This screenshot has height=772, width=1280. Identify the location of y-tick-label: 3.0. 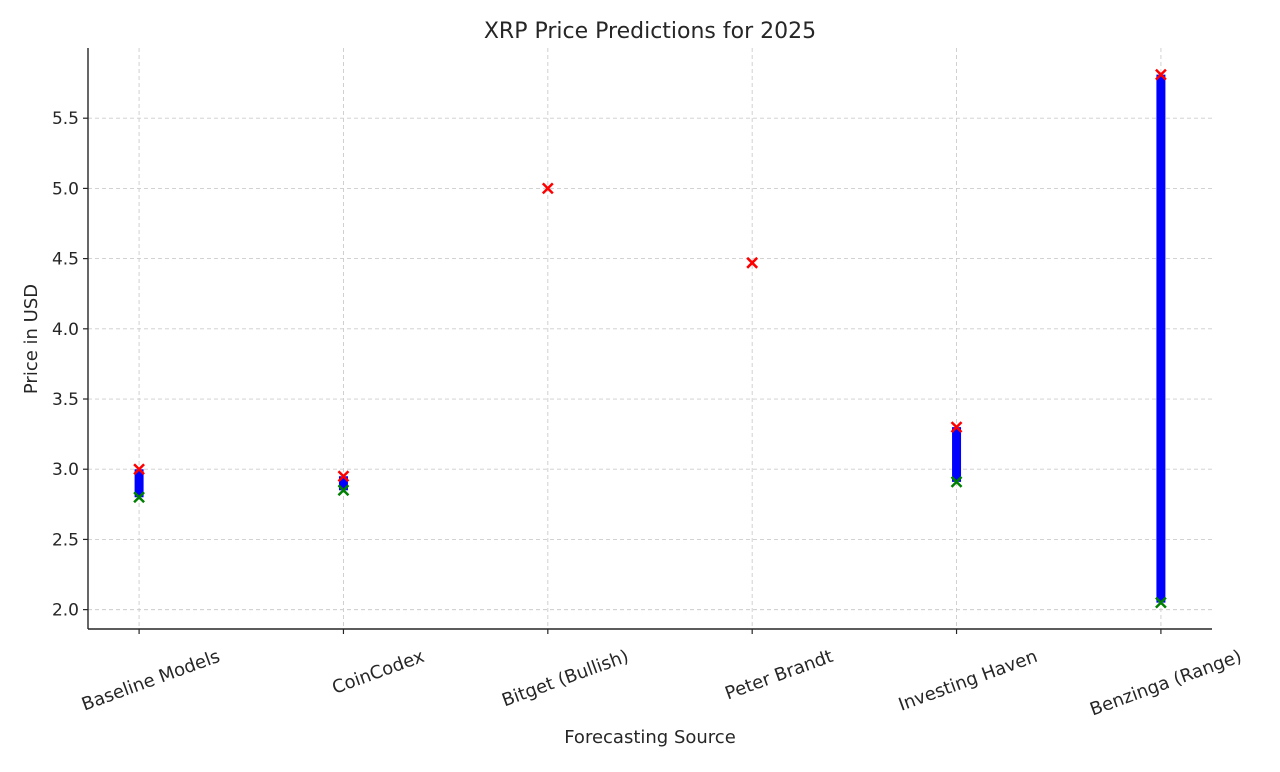
(65, 470).